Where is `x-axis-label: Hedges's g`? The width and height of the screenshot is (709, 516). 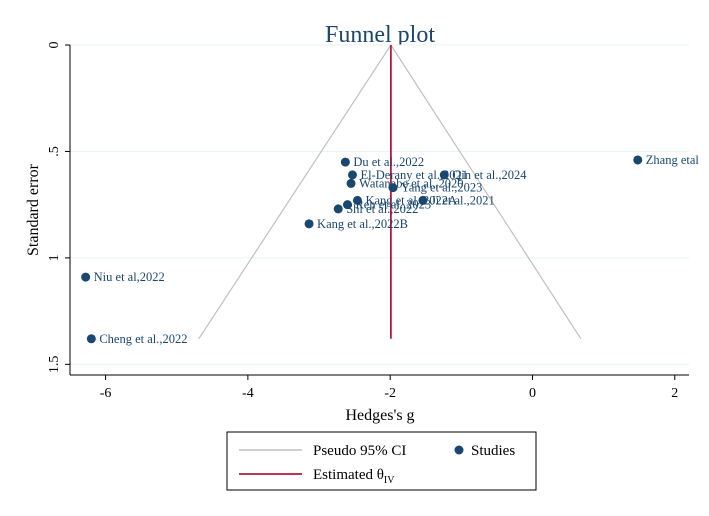
x-axis-label: Hedges's g is located at coordinates (379, 415).